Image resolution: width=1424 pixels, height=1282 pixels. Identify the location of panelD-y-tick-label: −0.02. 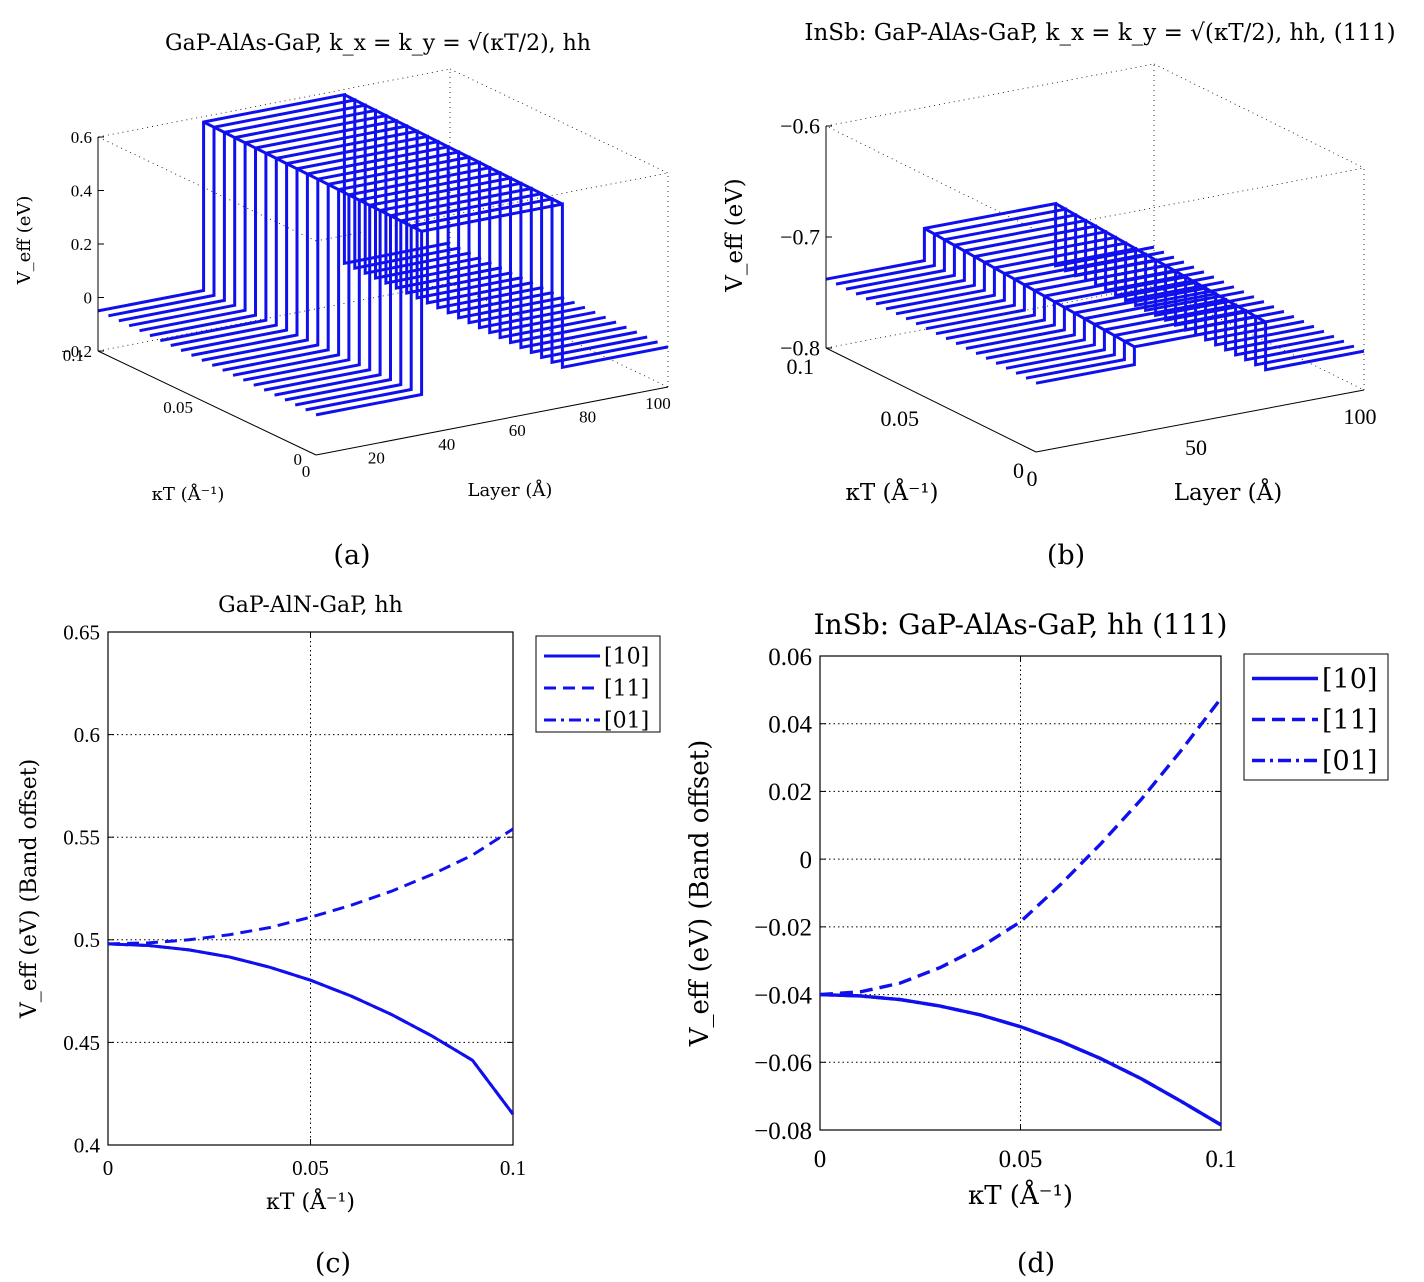
(783, 928).